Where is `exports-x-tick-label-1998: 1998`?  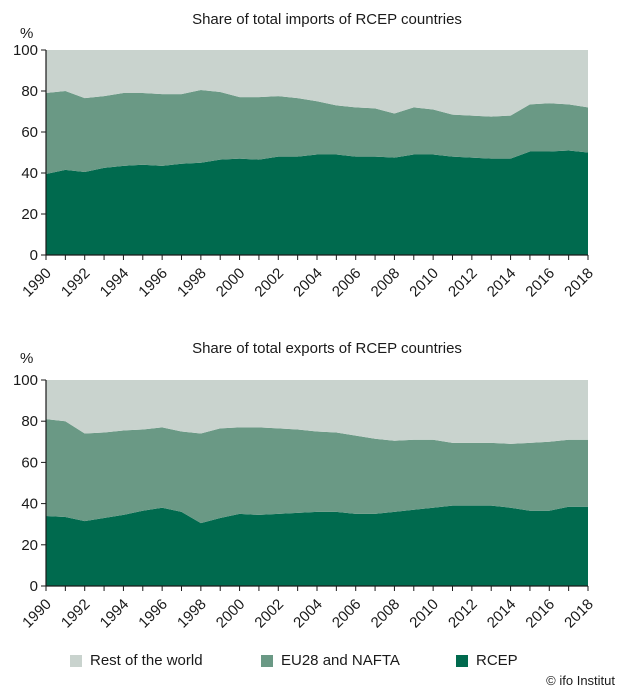
exports-x-tick-label-1998: 1998 is located at coordinates (192, 614).